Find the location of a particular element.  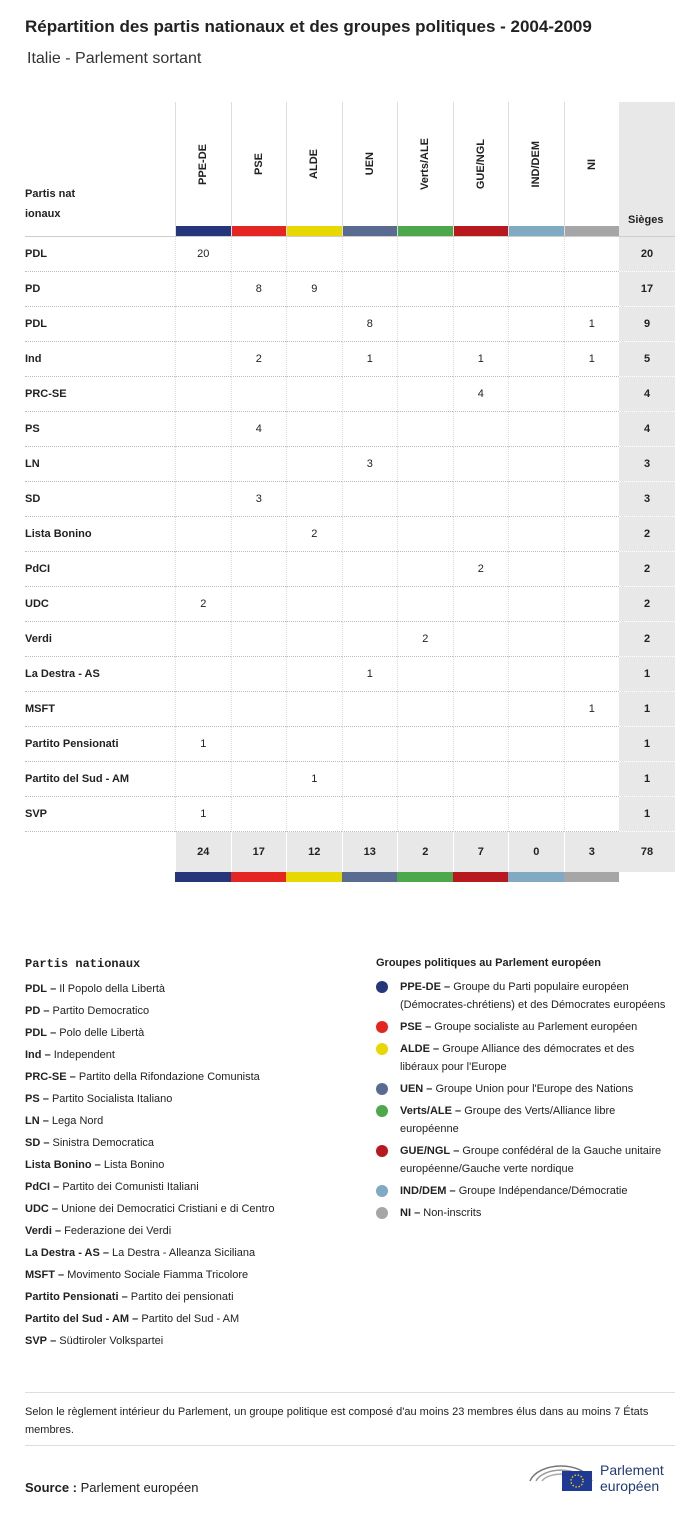

source-text: Parlement européen is located at coordinates (139, 1487).